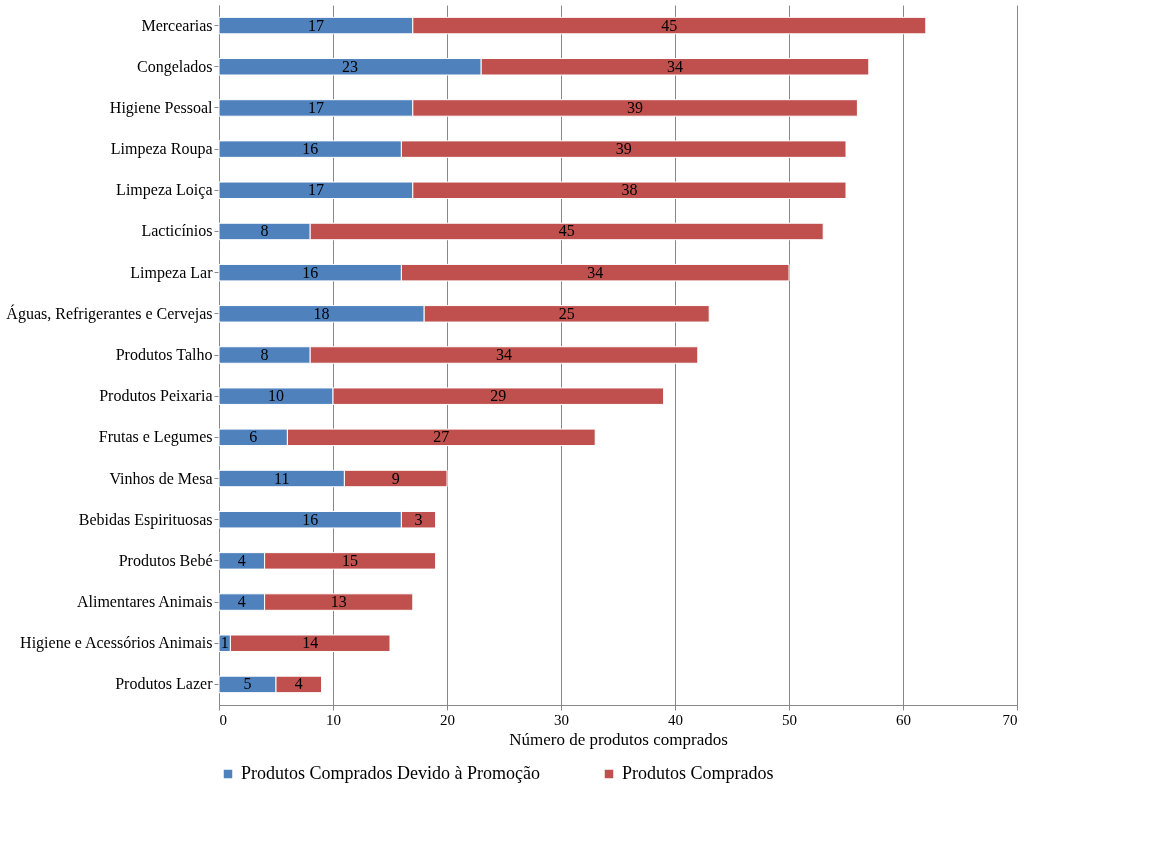 The height and width of the screenshot is (859, 1165). What do you see at coordinates (310, 643) in the screenshot?
I see `data-label: 14` at bounding box center [310, 643].